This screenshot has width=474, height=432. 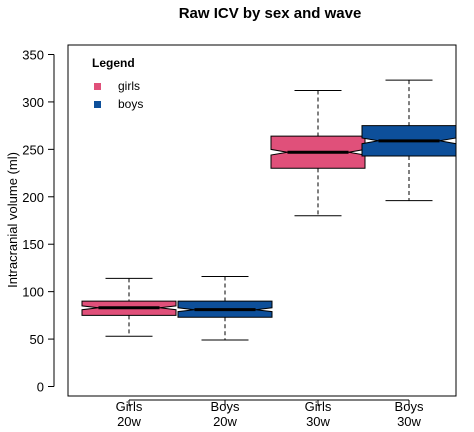 I want to click on legend-label-girls: girls, so click(x=129, y=86).